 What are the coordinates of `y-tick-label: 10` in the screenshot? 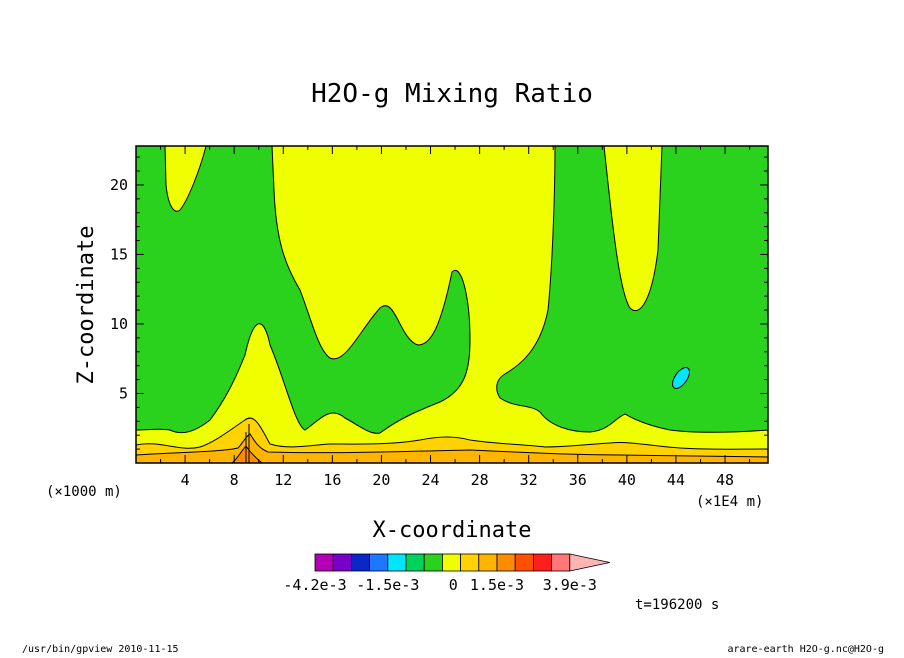 It's located at (119, 324).